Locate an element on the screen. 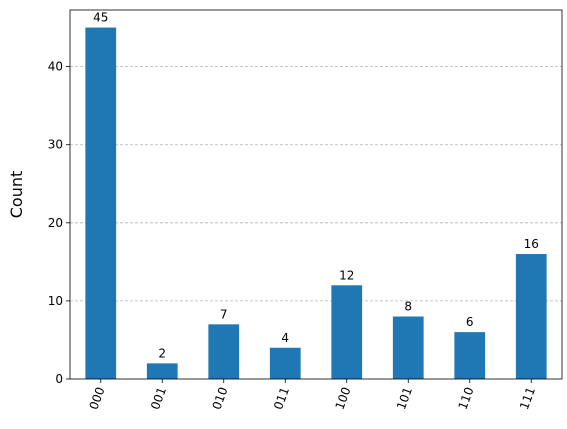  data-label-010: 7 is located at coordinates (224, 314).